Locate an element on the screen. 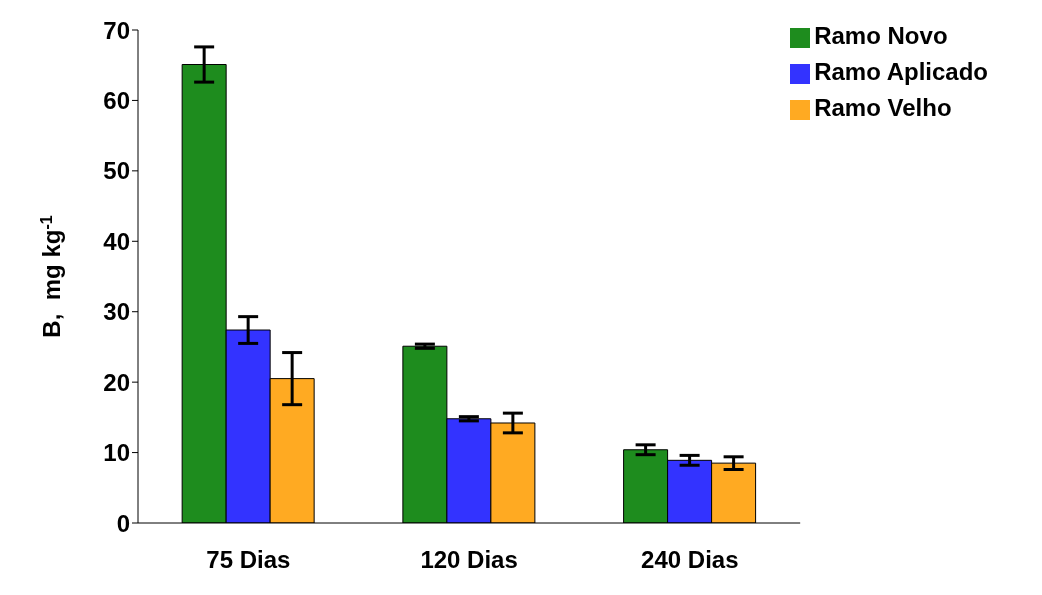 The width and height of the screenshot is (1042, 595). x-tick-label: 240 Dias is located at coordinates (690, 560).